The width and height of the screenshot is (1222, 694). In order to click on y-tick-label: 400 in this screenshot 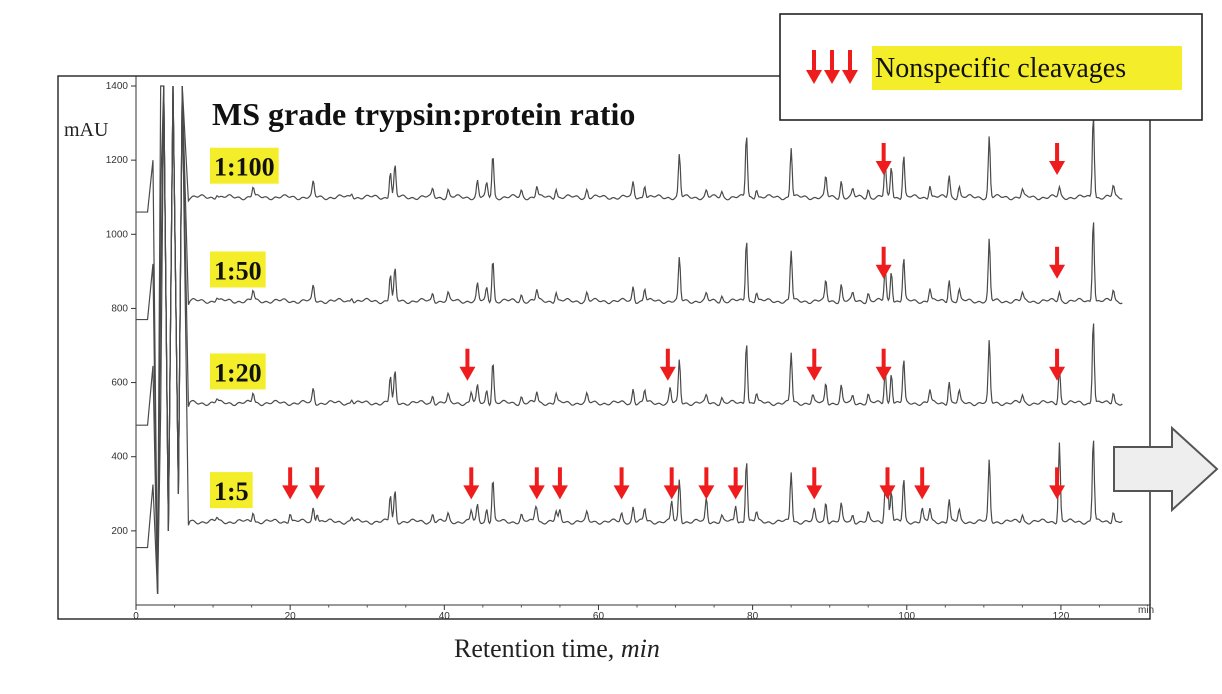, I will do `click(119, 457)`.